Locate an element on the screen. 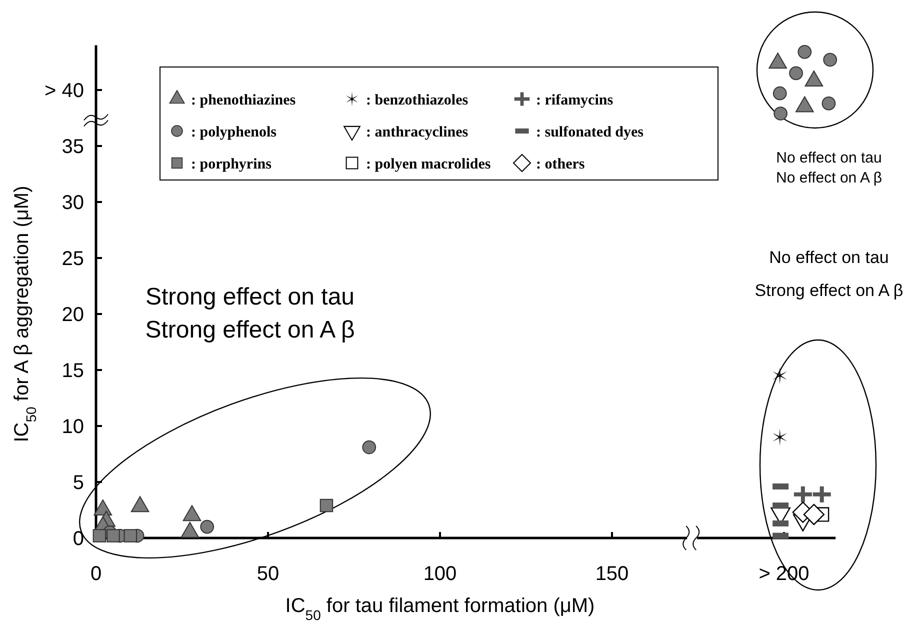 Image resolution: width=903 pixels, height=622 pixels. x-axis-title: IC$_{50}$ for tau filament formation (μM) is located at coordinates (440, 608).